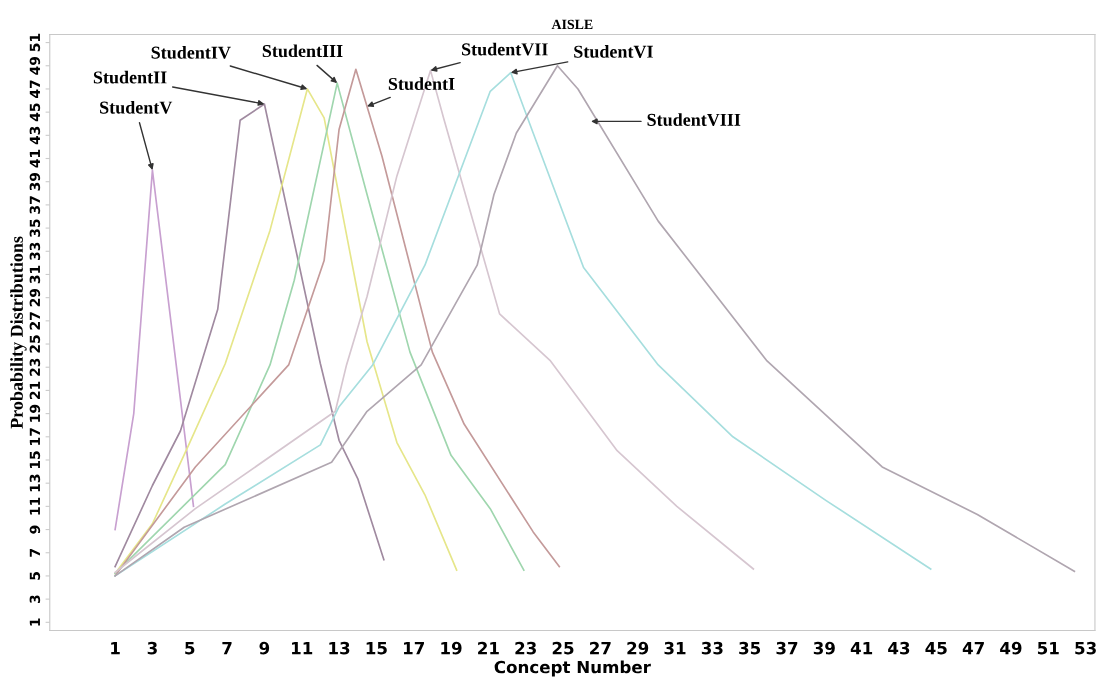 This screenshot has width=1106, height=689. What do you see at coordinates (34, 158) in the screenshot?
I see `y-tick-label: 41` at bounding box center [34, 158].